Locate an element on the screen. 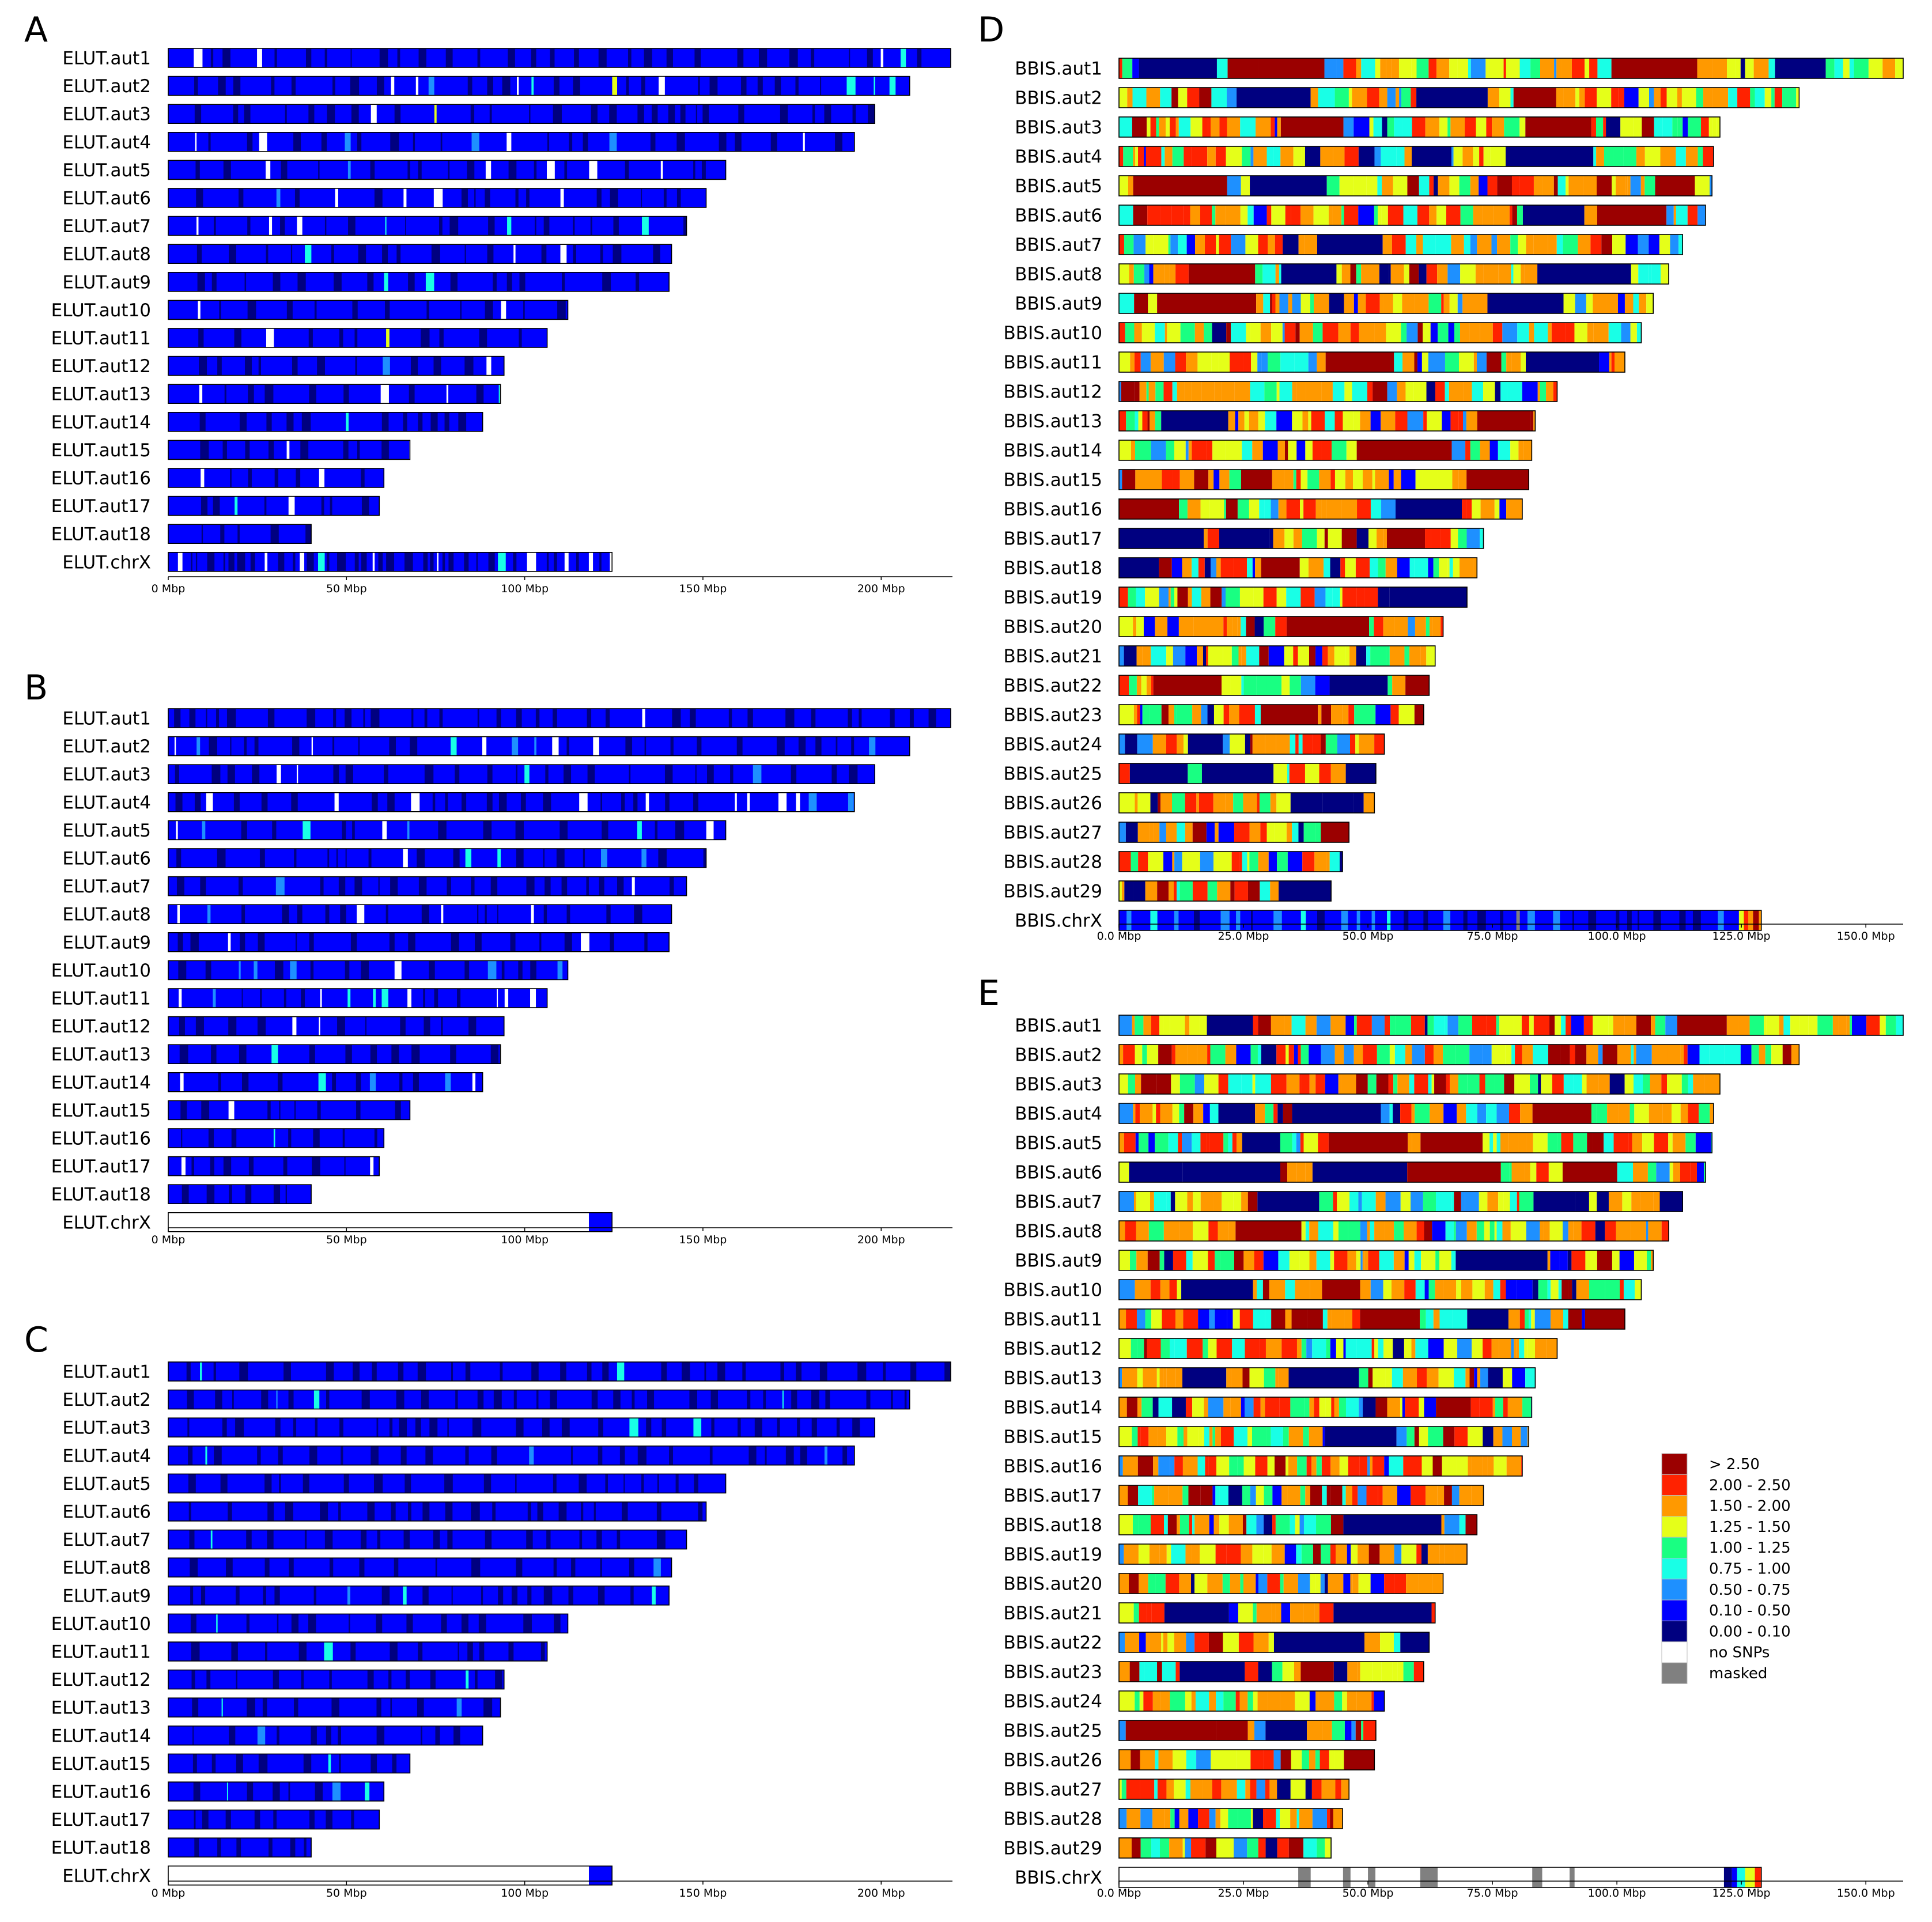  chromosome-label: ELUT.aut14 is located at coordinates (101, 1736).